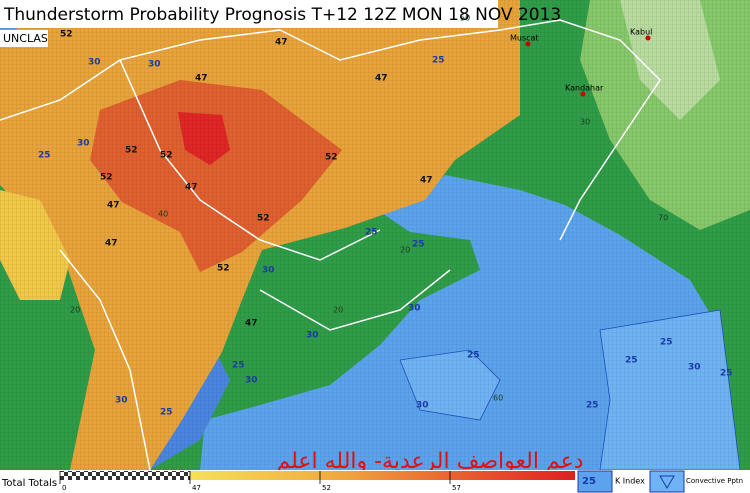 This screenshot has width=750, height=493. What do you see at coordinates (125, 475) in the screenshot?
I see `legend-checker` at bounding box center [125, 475].